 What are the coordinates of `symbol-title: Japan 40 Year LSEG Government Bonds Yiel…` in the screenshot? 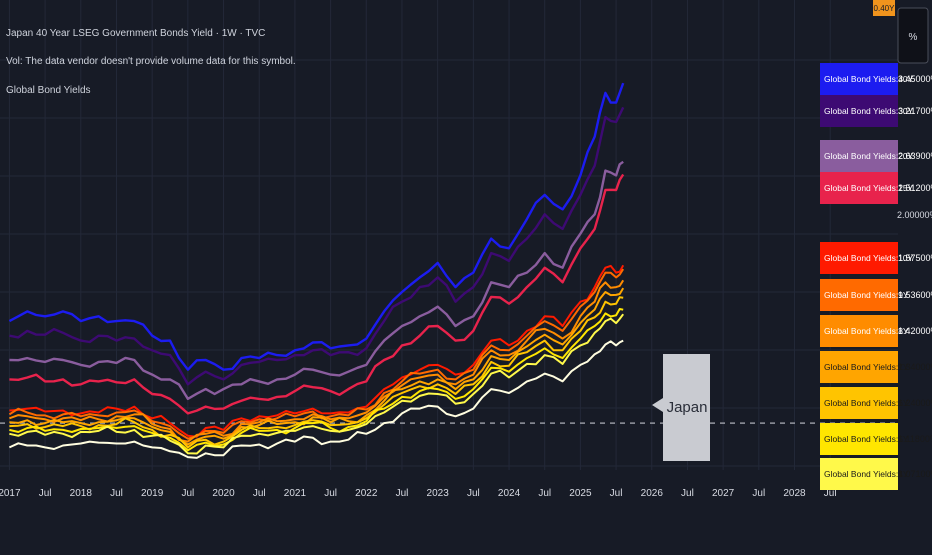 It's located at (135, 33).